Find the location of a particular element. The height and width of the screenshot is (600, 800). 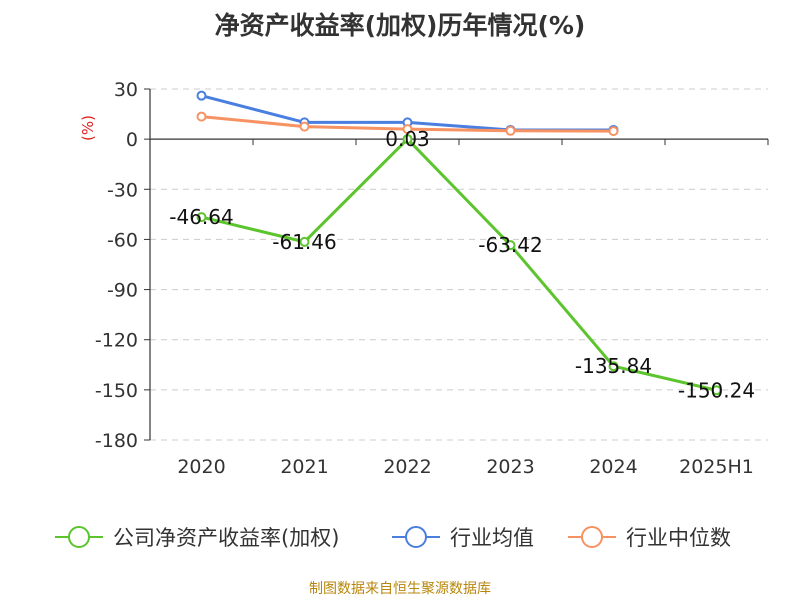

data-label: -135.84 is located at coordinates (613, 366).